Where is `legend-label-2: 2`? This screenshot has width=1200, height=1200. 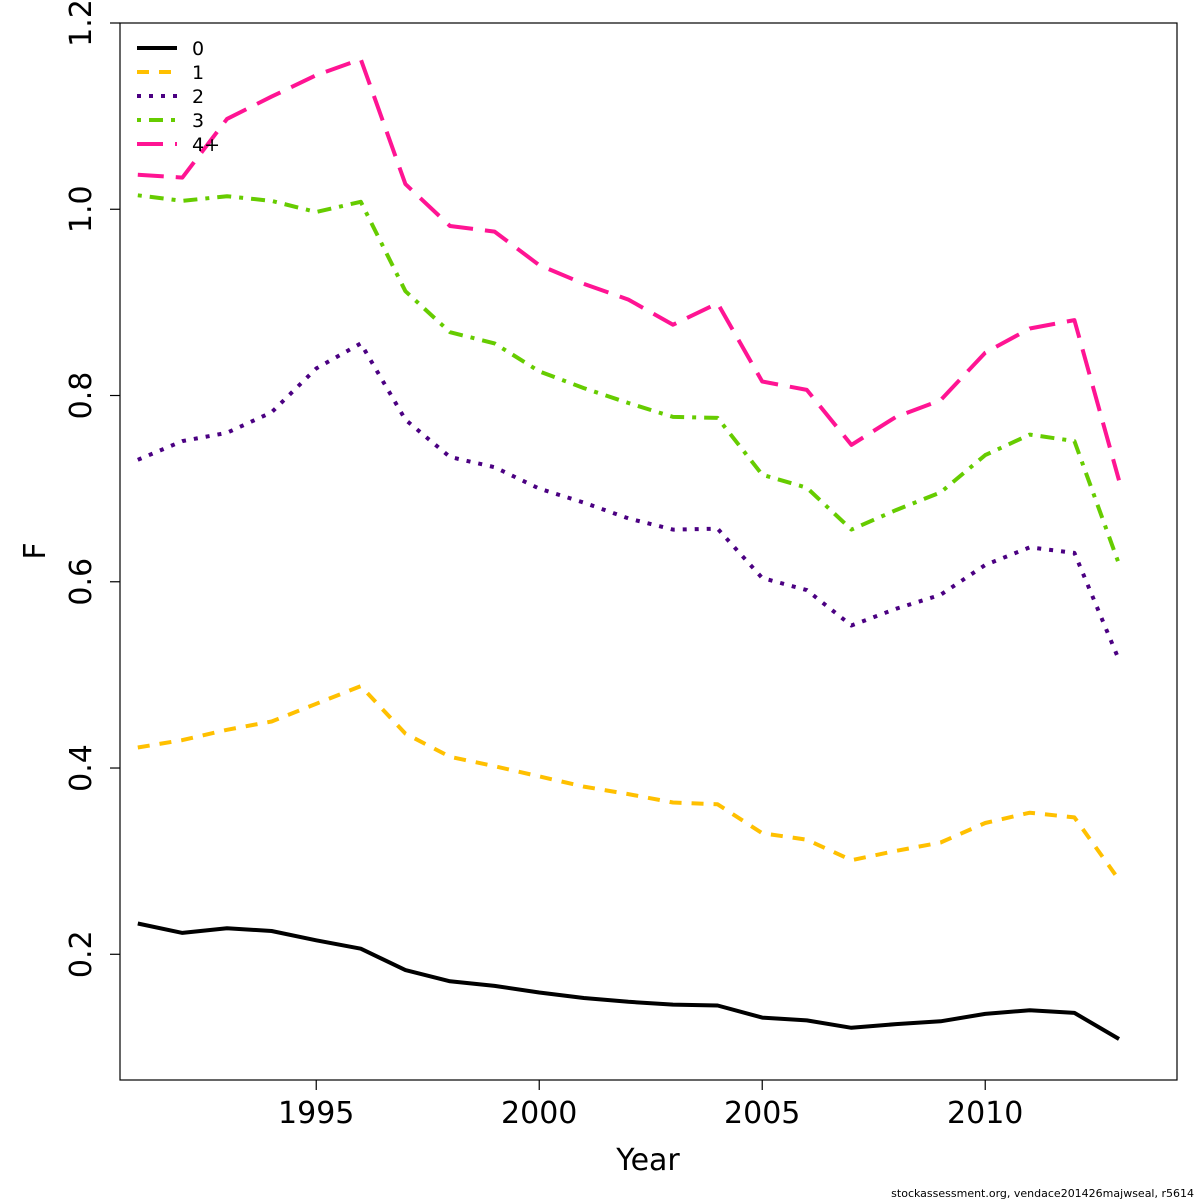 legend-label-2: 2 is located at coordinates (198, 97).